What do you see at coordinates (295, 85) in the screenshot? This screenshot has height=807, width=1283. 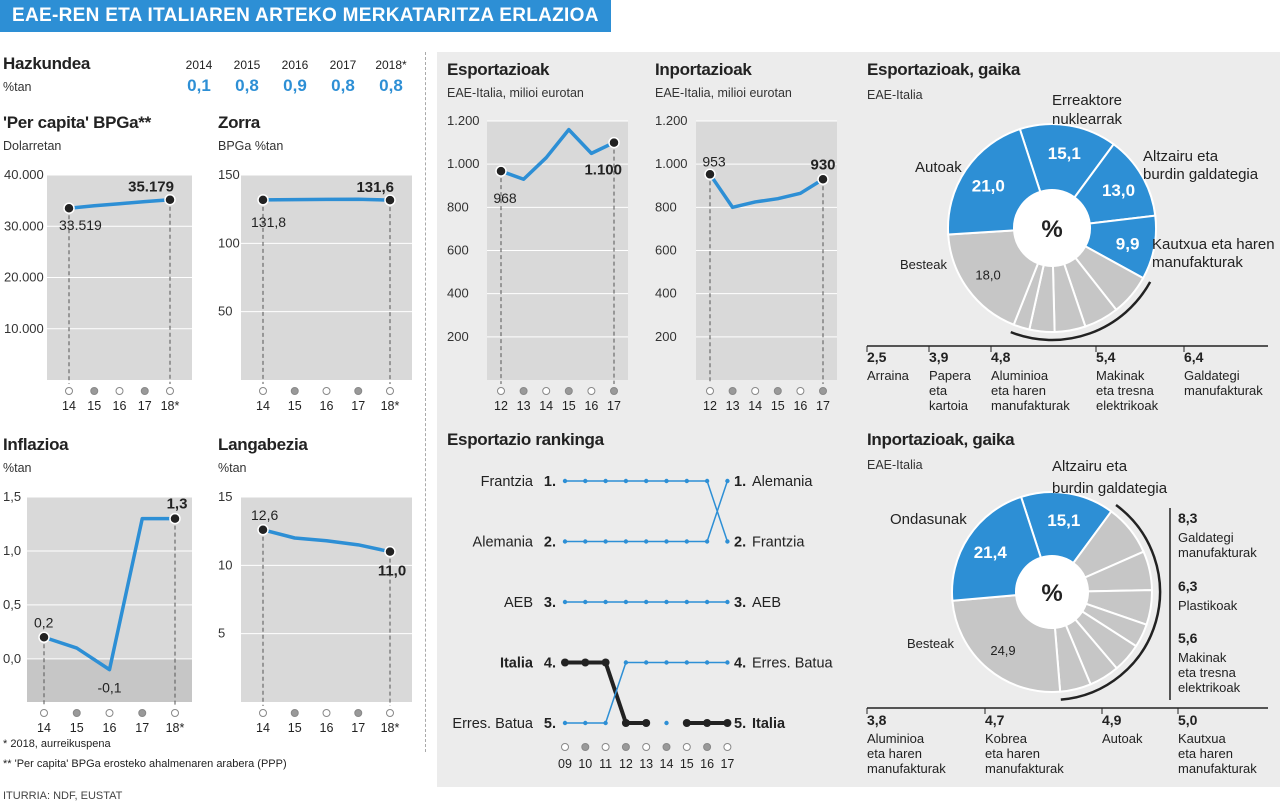 I see `growth-value: 0,9` at bounding box center [295, 85].